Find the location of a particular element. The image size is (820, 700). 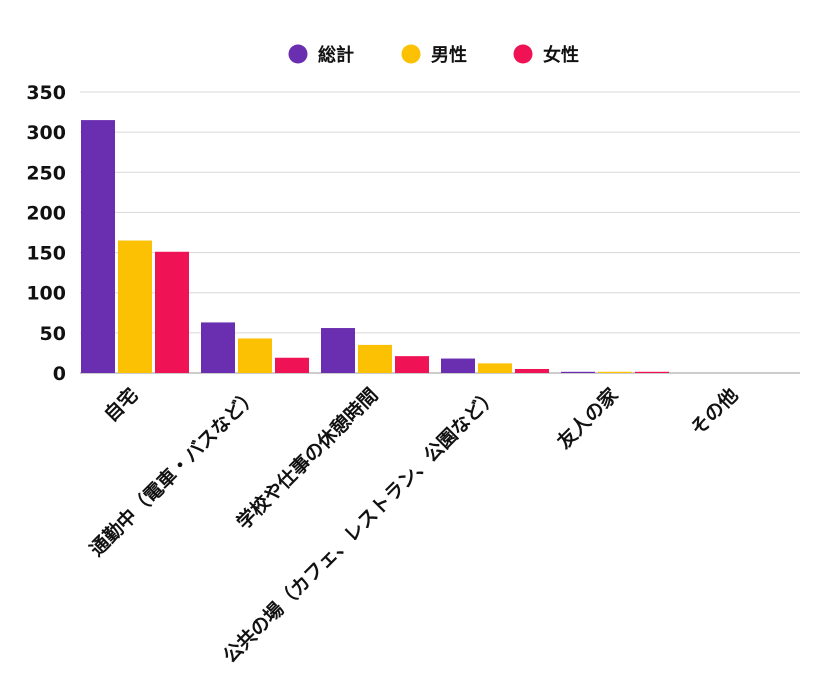

x-category-label: 自宅 is located at coordinates (120, 404).